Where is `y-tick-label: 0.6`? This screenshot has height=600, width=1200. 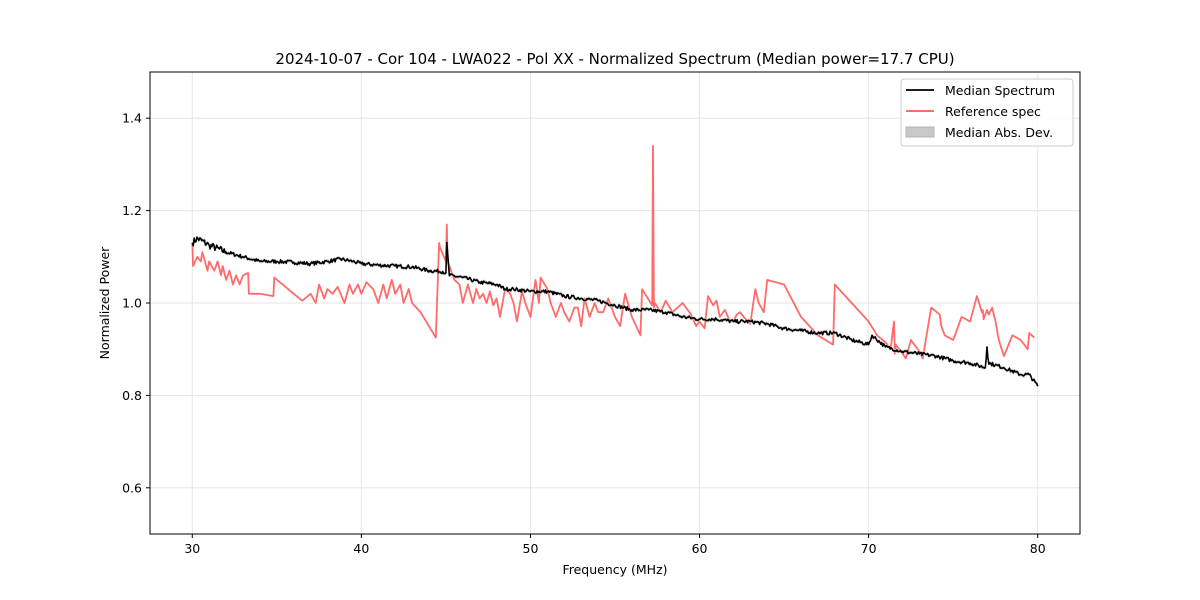
y-tick-label: 0.6 is located at coordinates (132, 487).